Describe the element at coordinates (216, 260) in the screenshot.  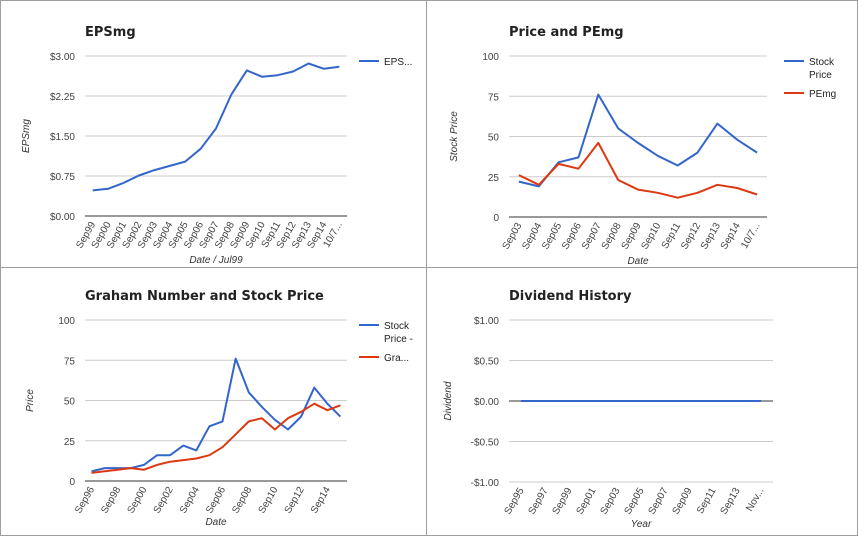
I see `eps-x-axis-label: Date / Jul99` at that location.